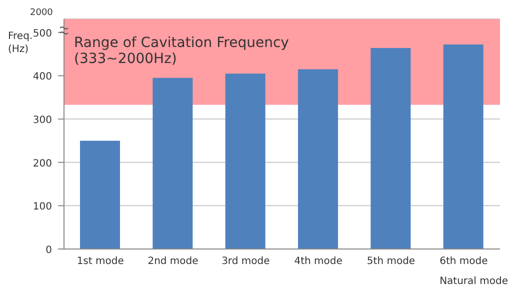 The width and height of the screenshot is (518, 300). I want to click on x-axis-title: Natural mode, so click(474, 281).